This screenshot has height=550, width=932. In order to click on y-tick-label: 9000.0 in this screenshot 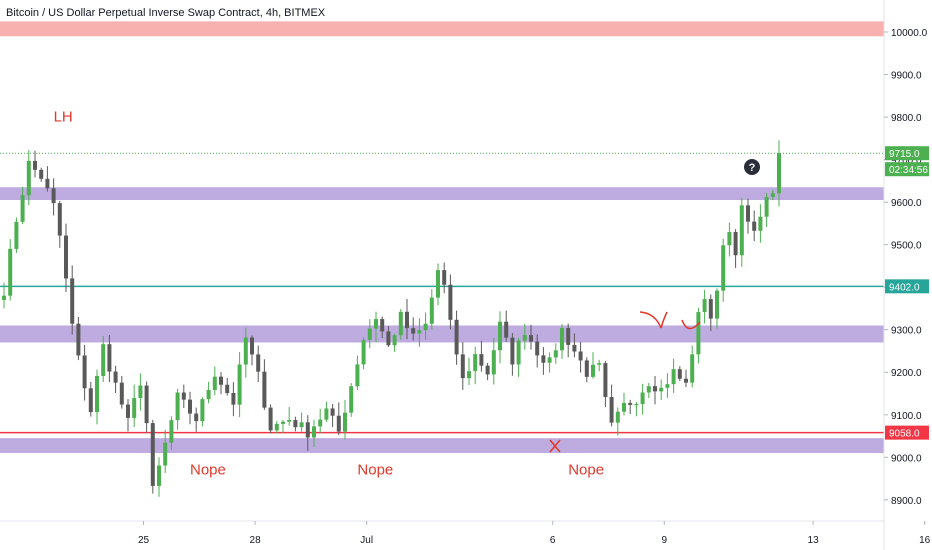, I will do `click(906, 458)`.